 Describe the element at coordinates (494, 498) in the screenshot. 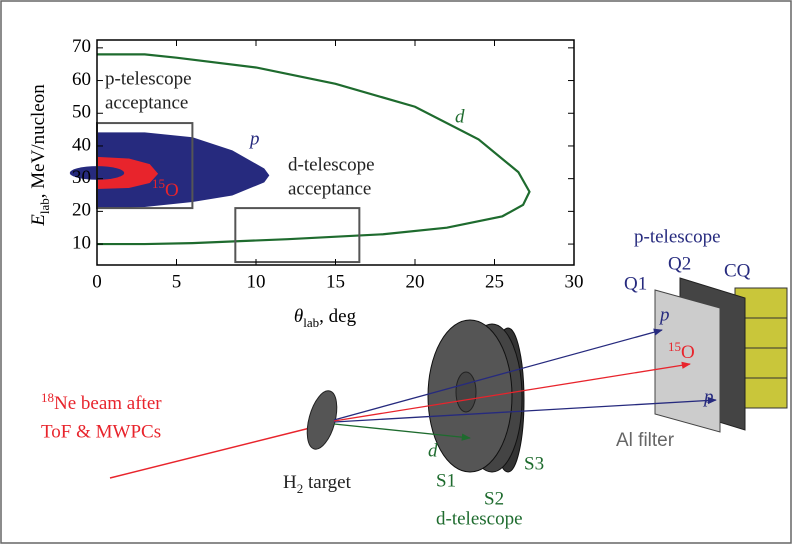

I see `s2-label: S2` at that location.